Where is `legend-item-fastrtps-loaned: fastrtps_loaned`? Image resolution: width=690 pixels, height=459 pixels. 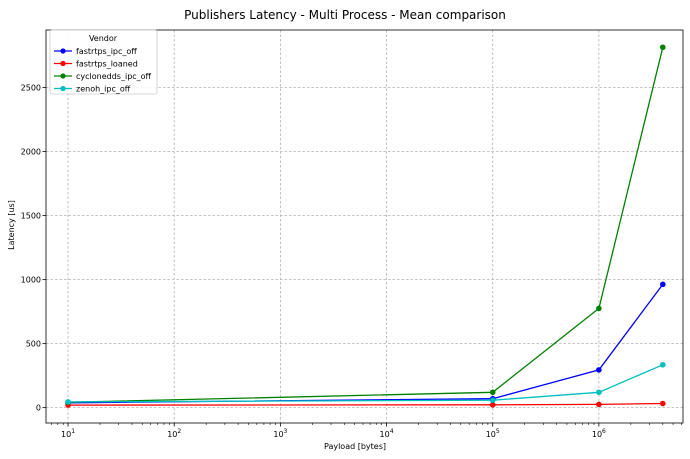 legend-item-fastrtps-loaned: fastrtps_loaned is located at coordinates (96, 64).